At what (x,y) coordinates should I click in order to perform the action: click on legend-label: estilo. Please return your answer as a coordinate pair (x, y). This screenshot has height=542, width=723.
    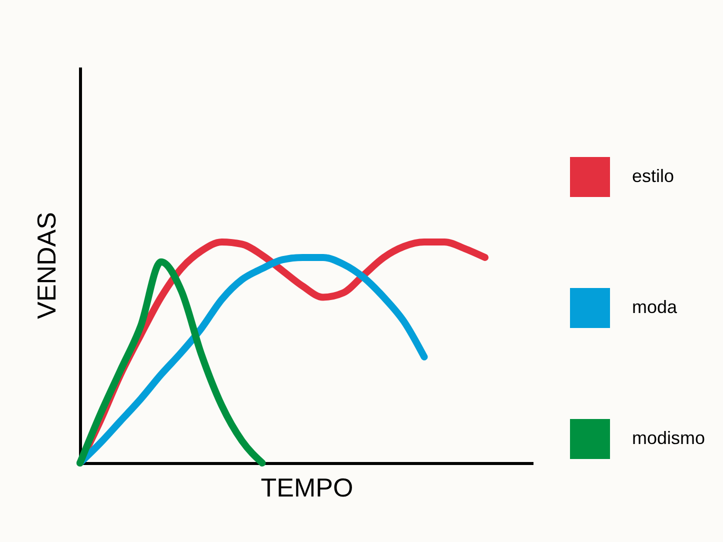
    Looking at the image, I should click on (653, 176).